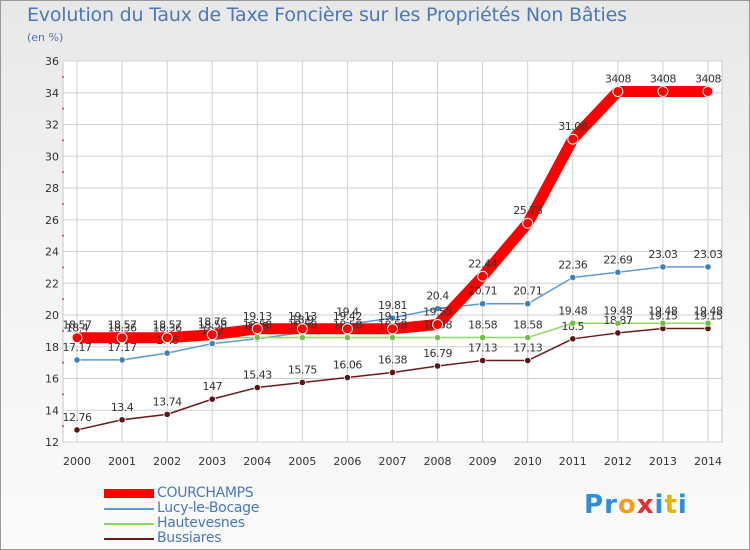  I want to click on y-tick-label: 28, so click(52, 188).